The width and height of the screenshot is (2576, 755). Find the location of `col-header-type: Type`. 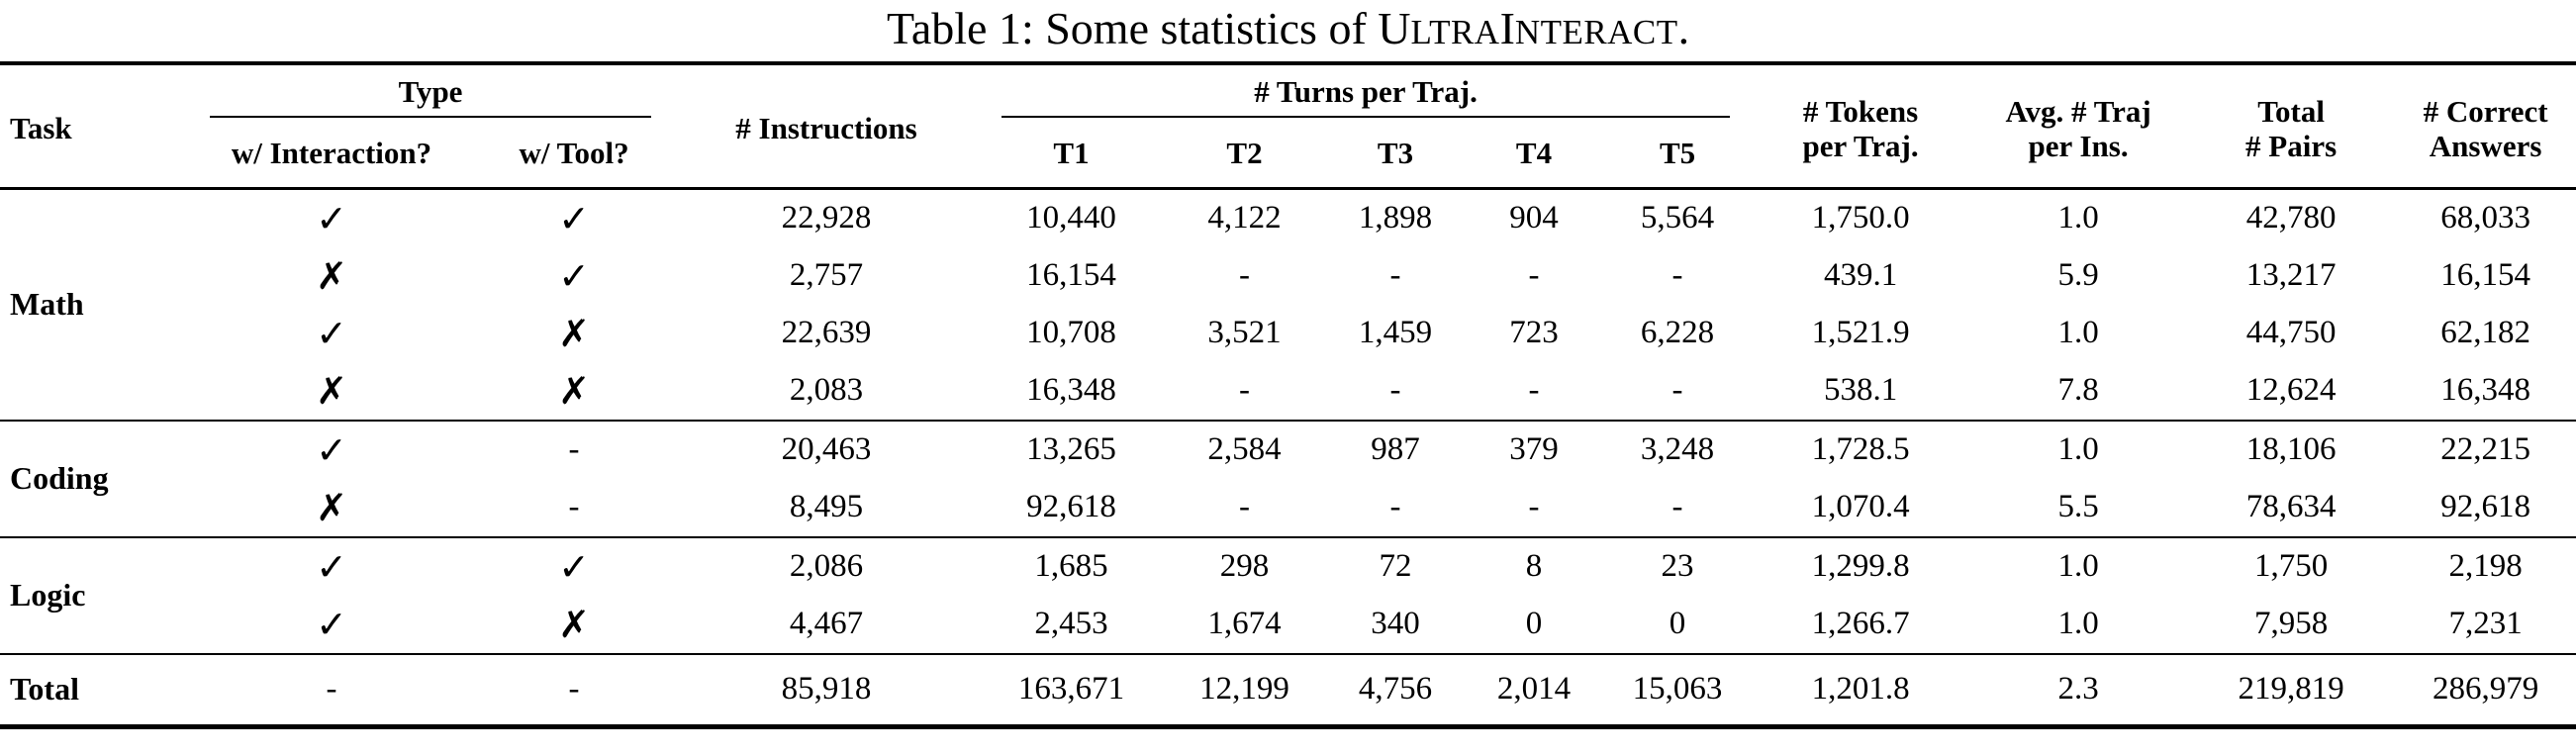

col-header-type: Type is located at coordinates (430, 92).